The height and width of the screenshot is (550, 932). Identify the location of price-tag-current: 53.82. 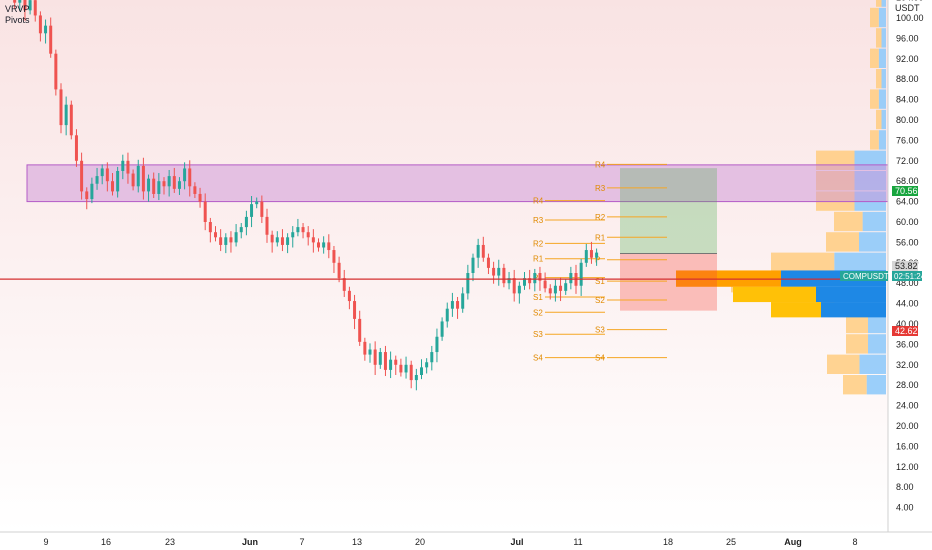
(906, 266).